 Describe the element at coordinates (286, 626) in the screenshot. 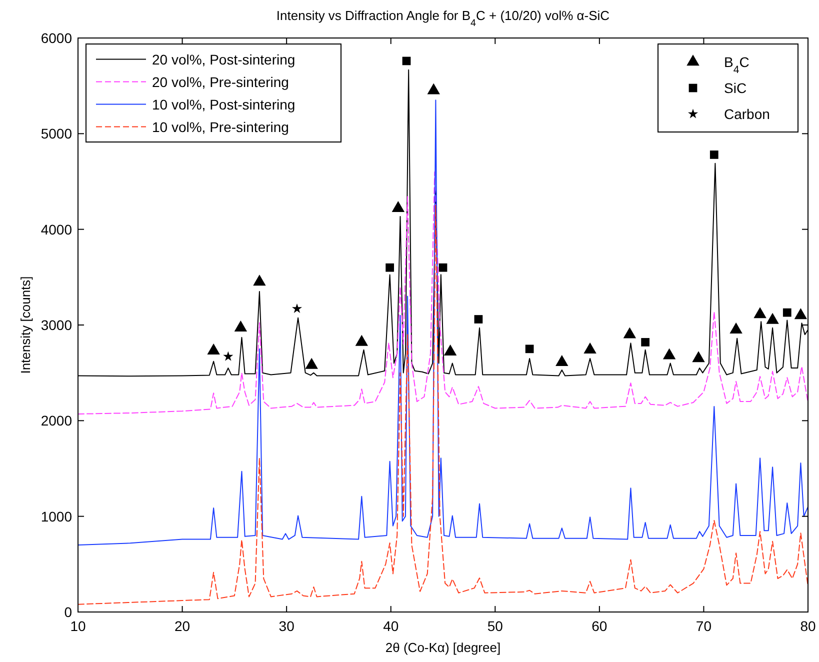

I see `x-tick-label: 30` at that location.